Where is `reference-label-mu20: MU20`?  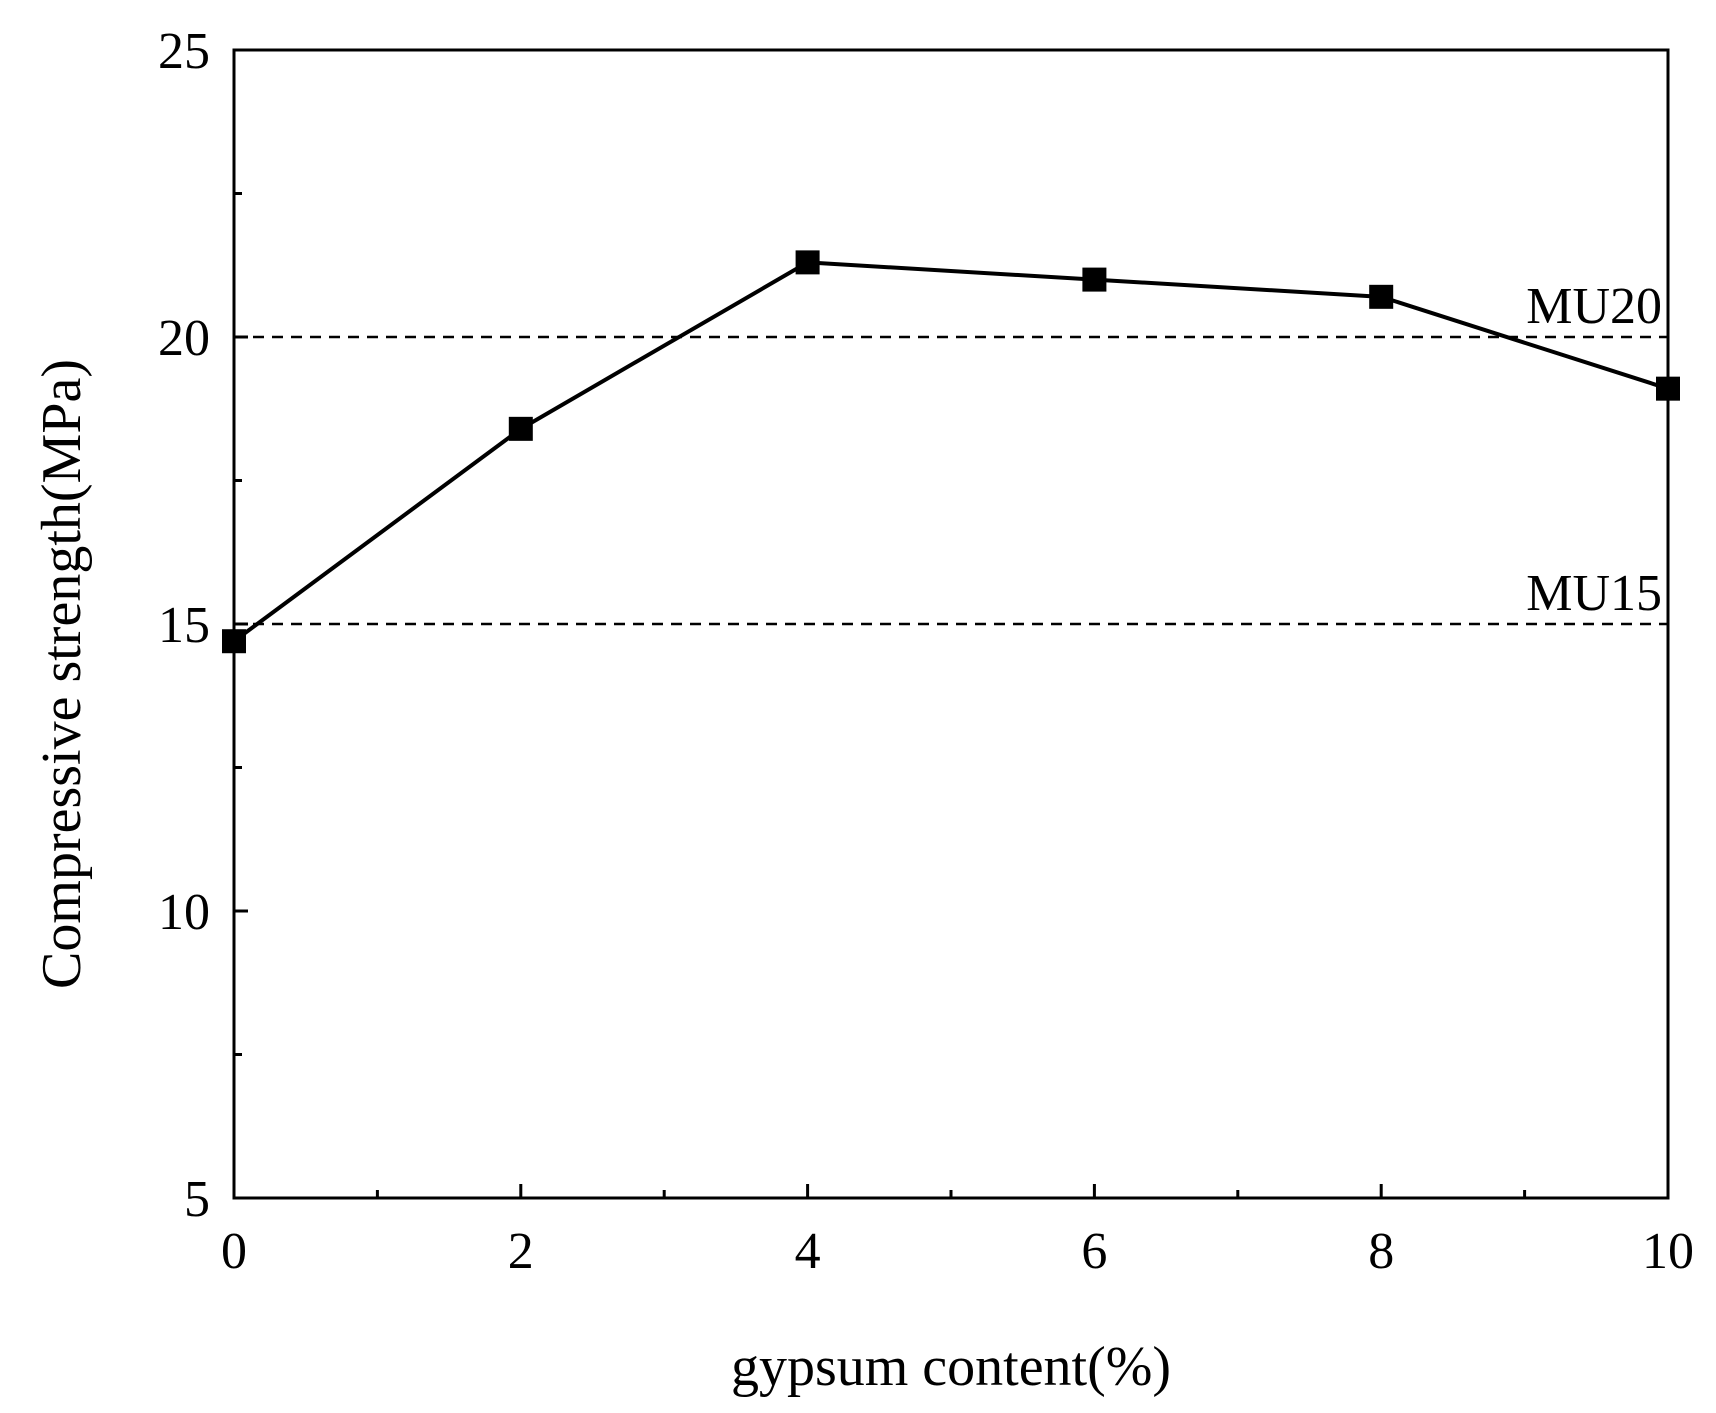
reference-label-mu20: MU20 is located at coordinates (1594, 306).